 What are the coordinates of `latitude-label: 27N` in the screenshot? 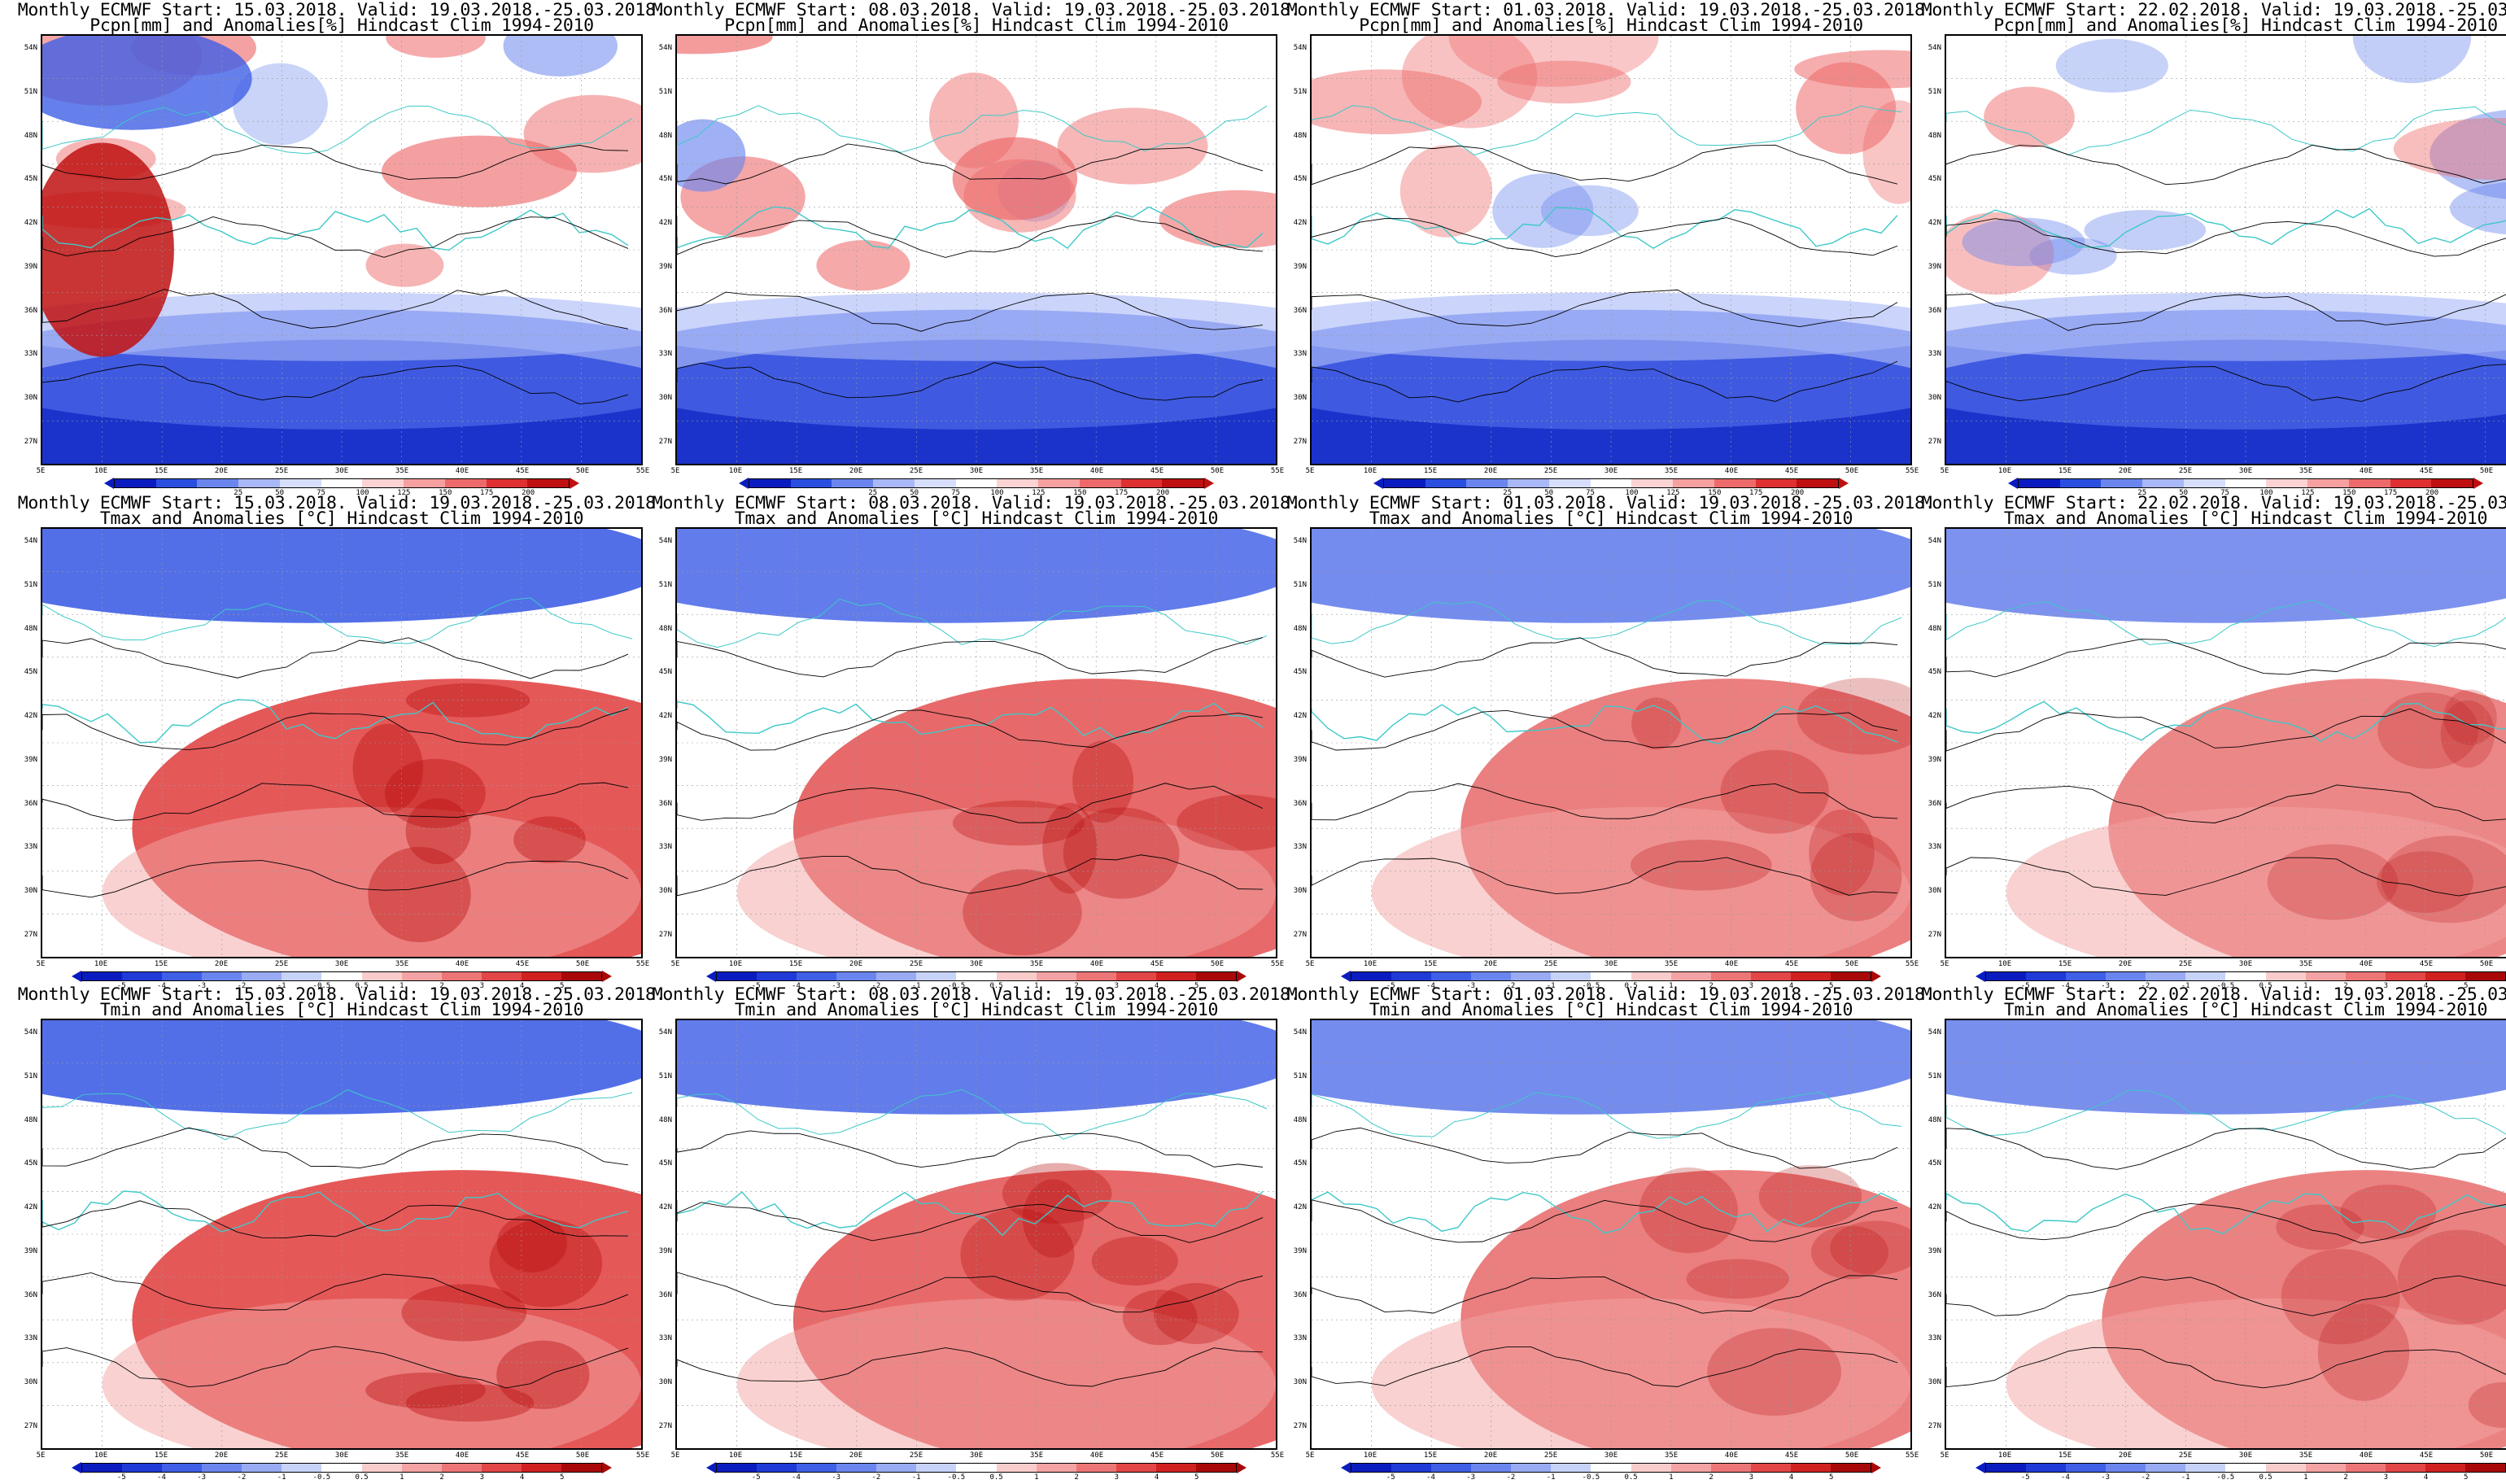 It's located at (30, 442).